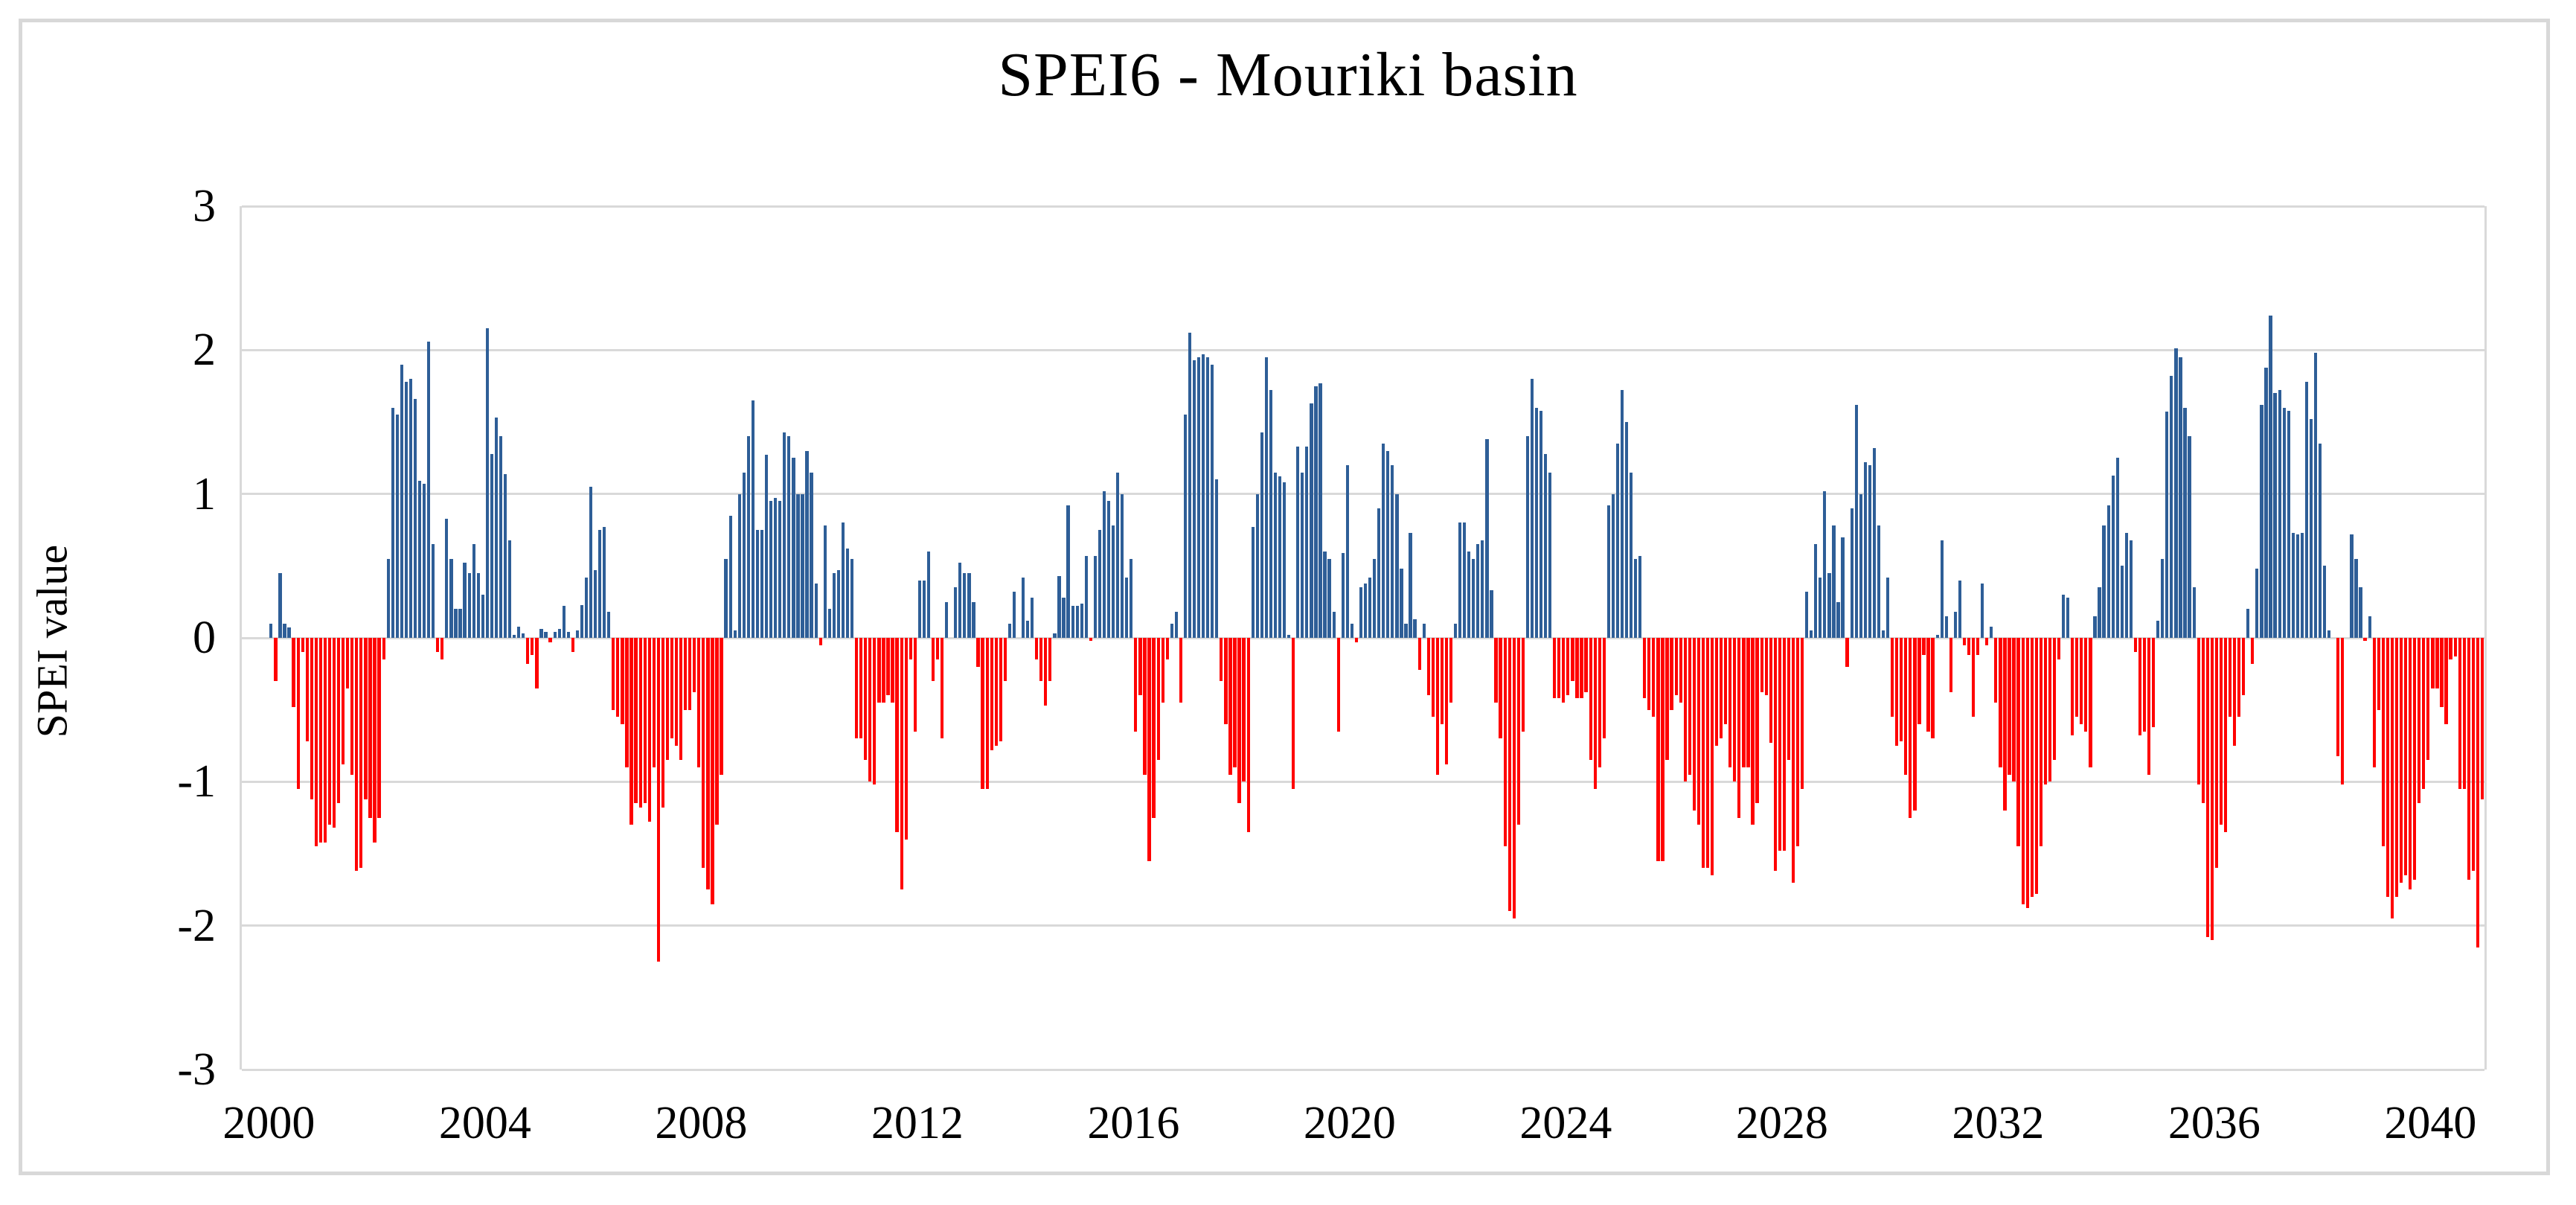 This screenshot has height=1205, width=2576. What do you see at coordinates (204, 206) in the screenshot?
I see `y-tick-label-3: 3` at bounding box center [204, 206].